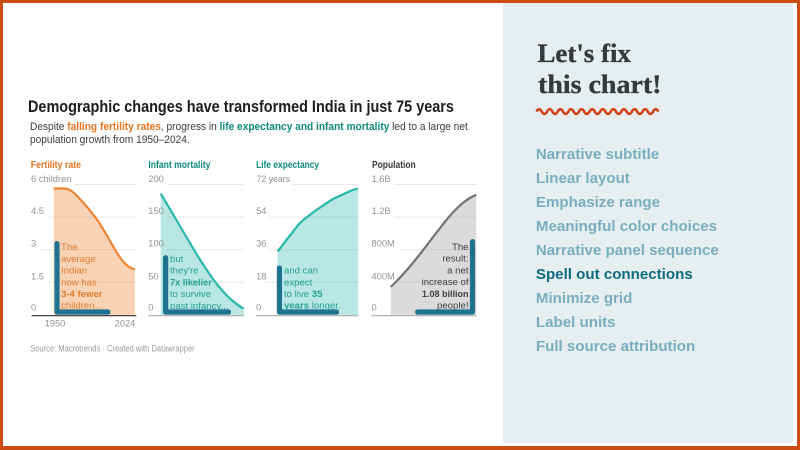 This screenshot has height=450, width=800. I want to click on svg-text: 1.2B, so click(381, 211).